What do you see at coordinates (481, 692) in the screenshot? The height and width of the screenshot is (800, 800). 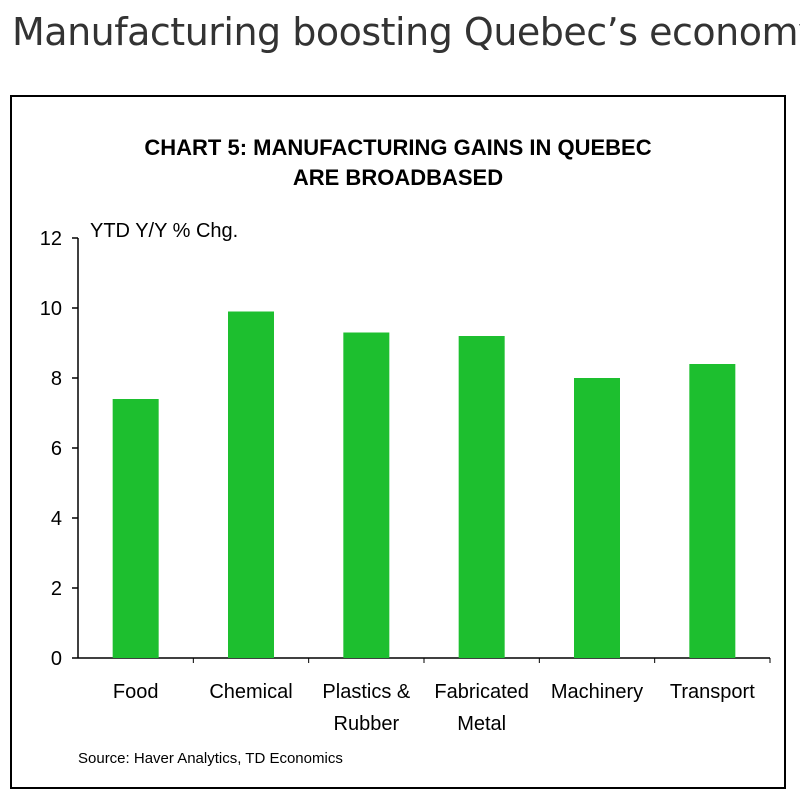 I see `x-tick-label: Fabricated` at bounding box center [481, 692].